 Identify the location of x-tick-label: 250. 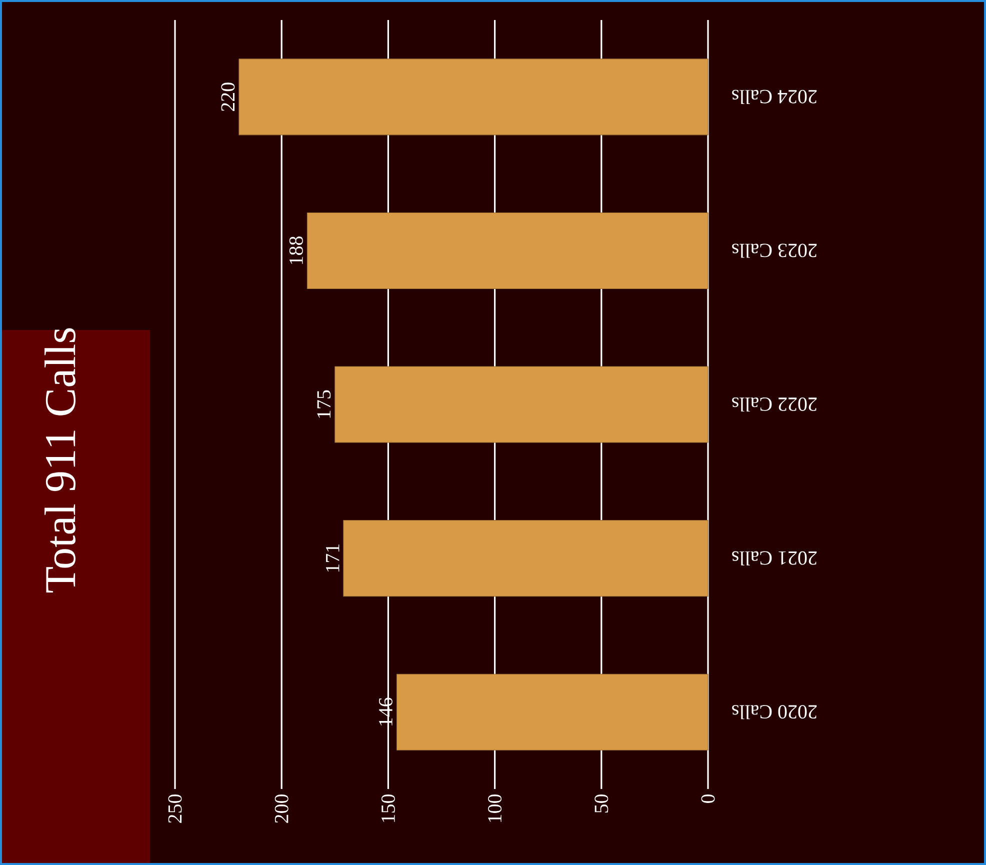
(175, 808).